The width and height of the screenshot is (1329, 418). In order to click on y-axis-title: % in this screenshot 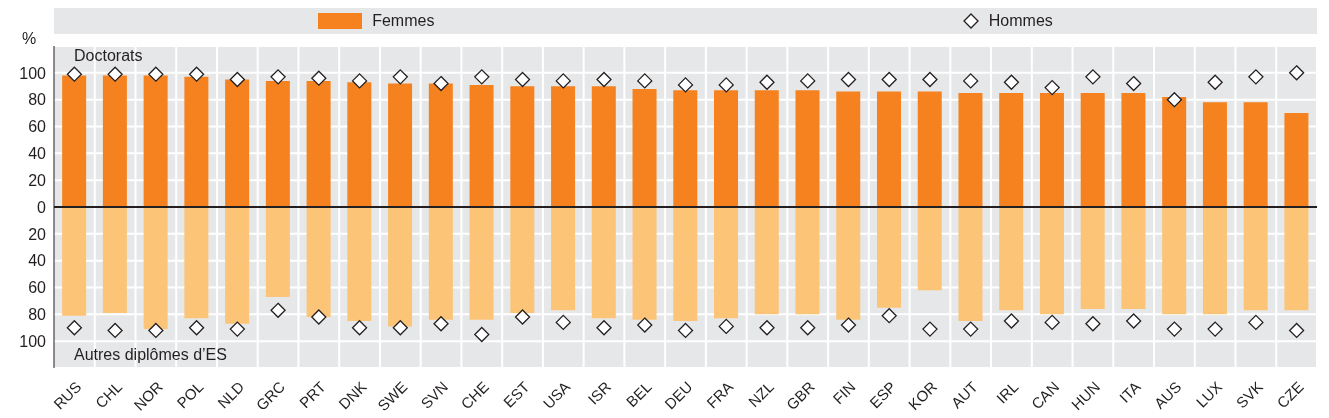, I will do `click(29, 39)`.